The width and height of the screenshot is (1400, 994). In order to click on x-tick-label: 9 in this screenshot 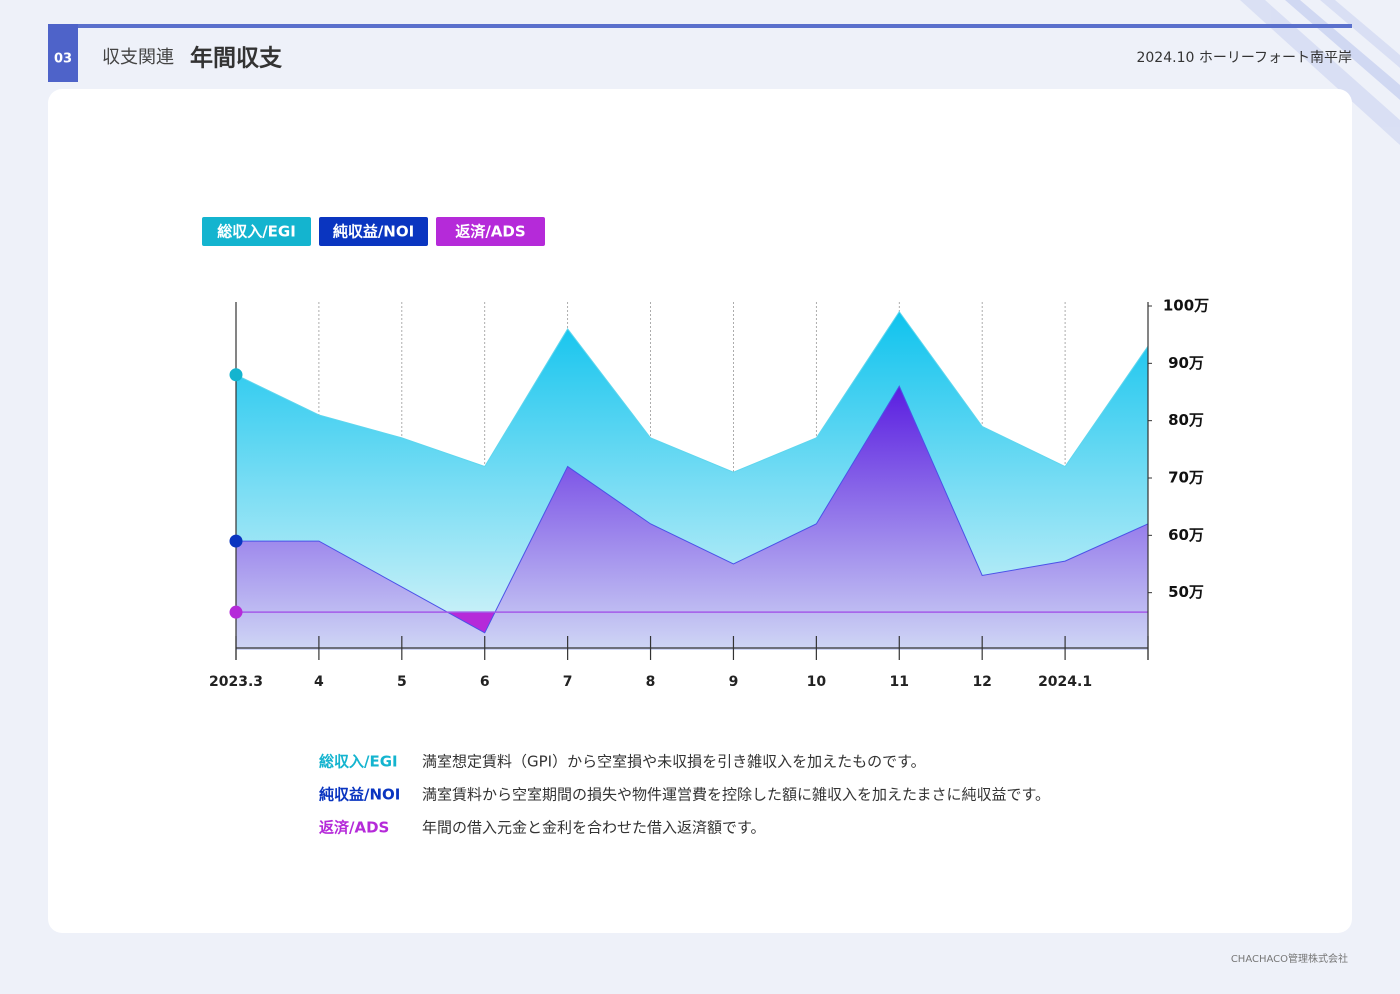, I will do `click(734, 682)`.